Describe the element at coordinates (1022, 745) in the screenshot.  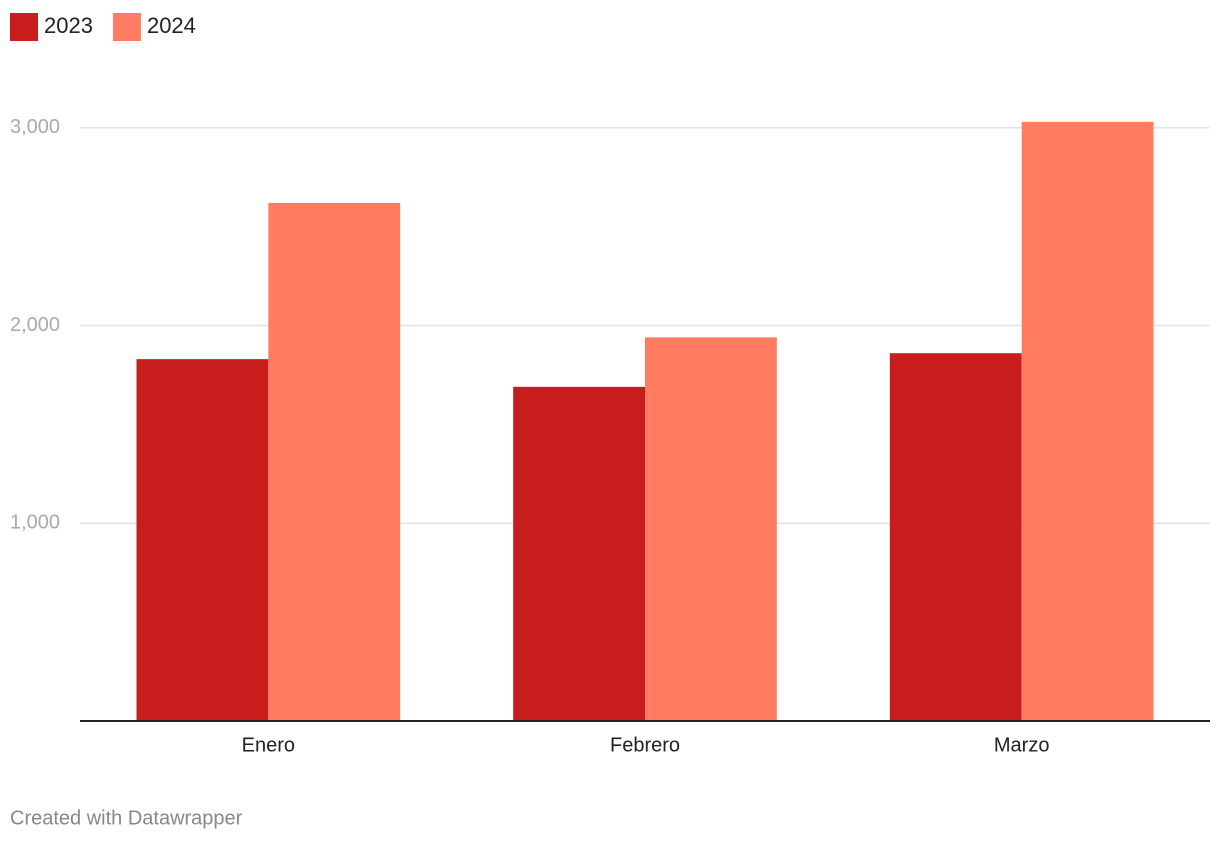
I see `x-tick-label: Marzo` at that location.